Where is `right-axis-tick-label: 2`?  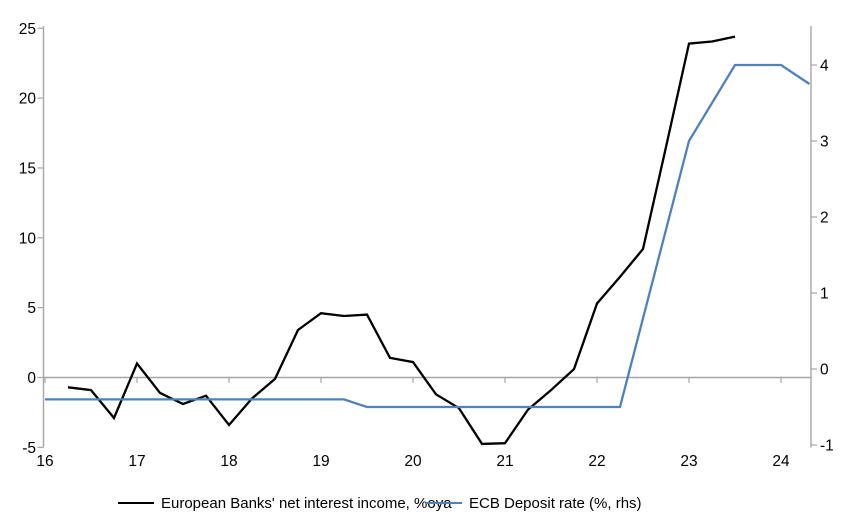 right-axis-tick-label: 2 is located at coordinates (824, 218).